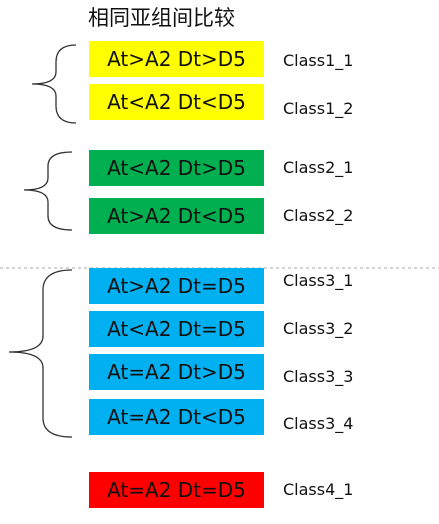  Describe the element at coordinates (318, 489) in the screenshot. I see `class-label-4-1: Class4_1` at that location.